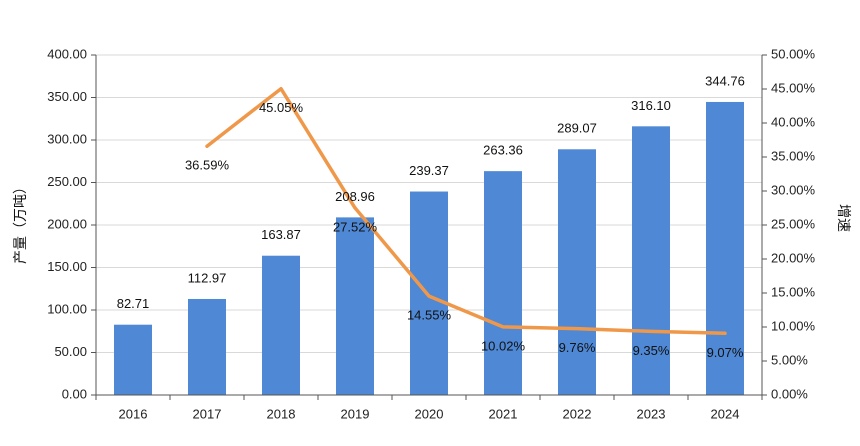  What do you see at coordinates (67, 181) in the screenshot?
I see `y-tick-label: 250.00` at bounding box center [67, 181].